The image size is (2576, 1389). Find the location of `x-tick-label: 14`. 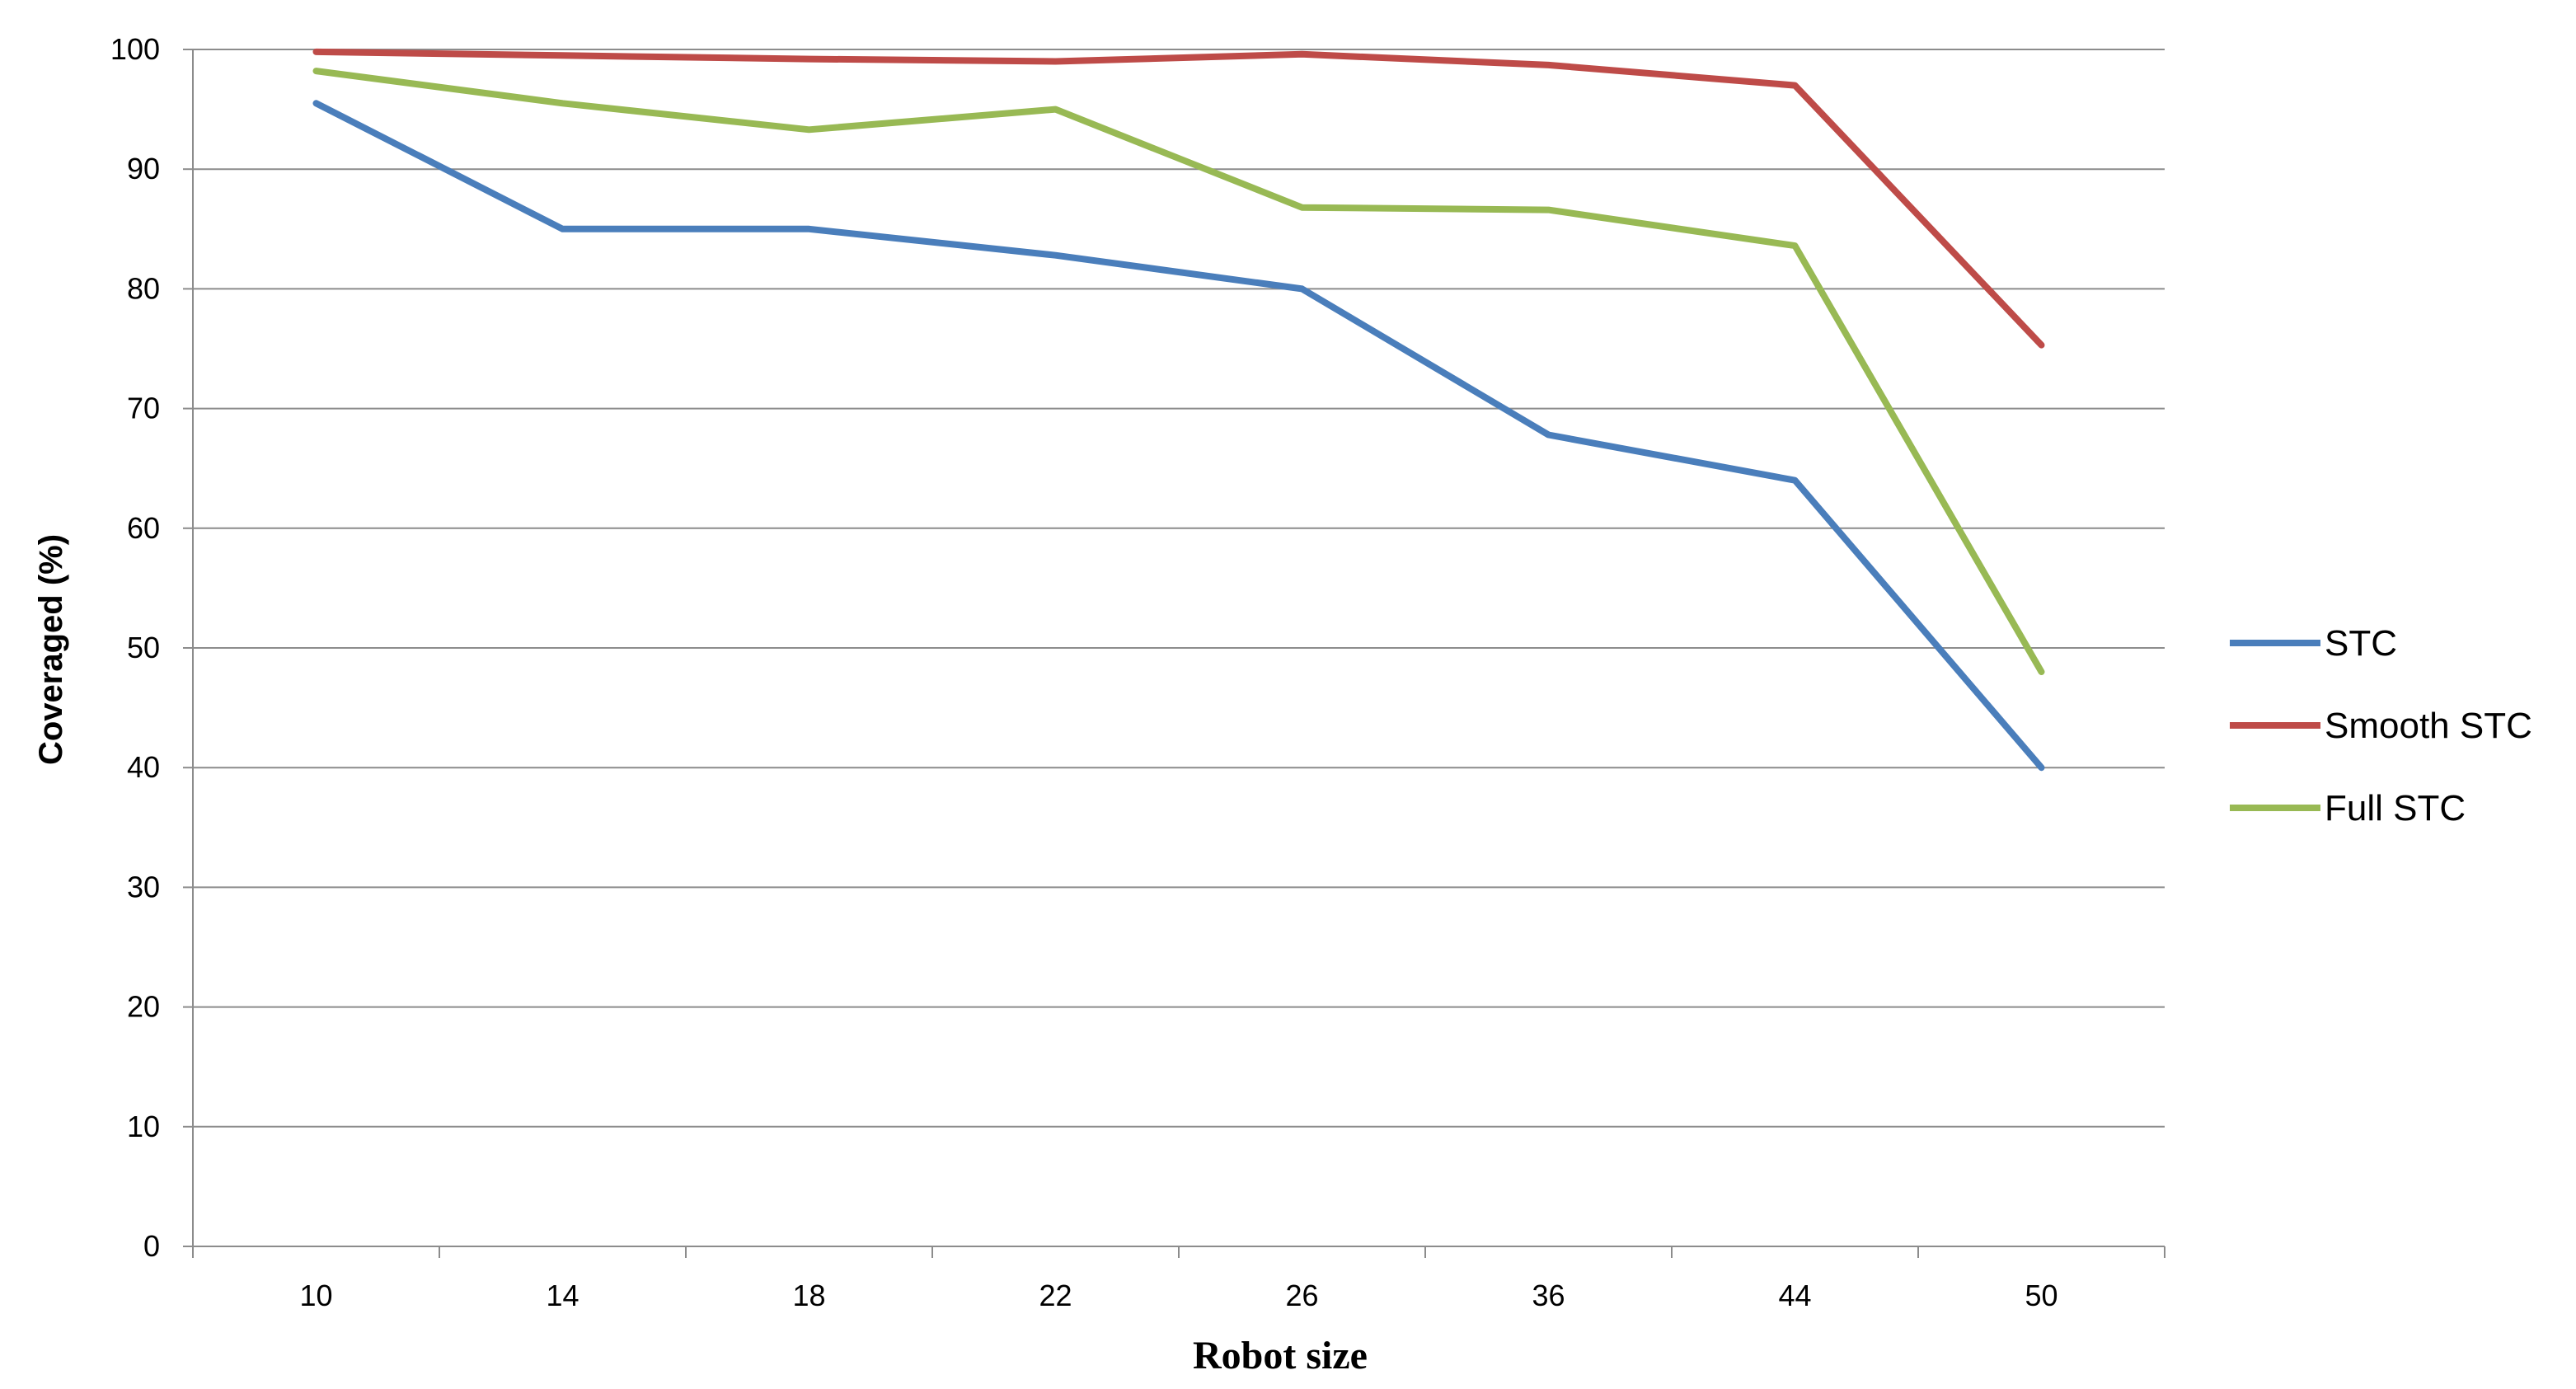

x-tick-label: 14 is located at coordinates (563, 1296).